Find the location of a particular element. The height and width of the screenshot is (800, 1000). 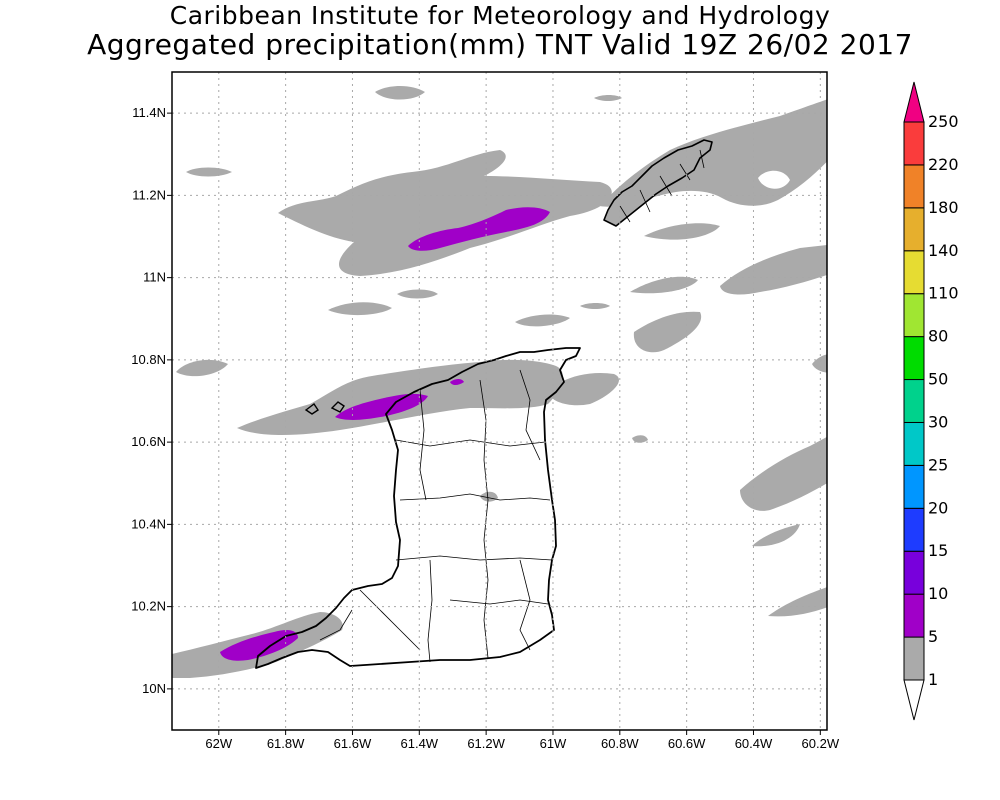

colorbar-label: 140 is located at coordinates (943, 250).